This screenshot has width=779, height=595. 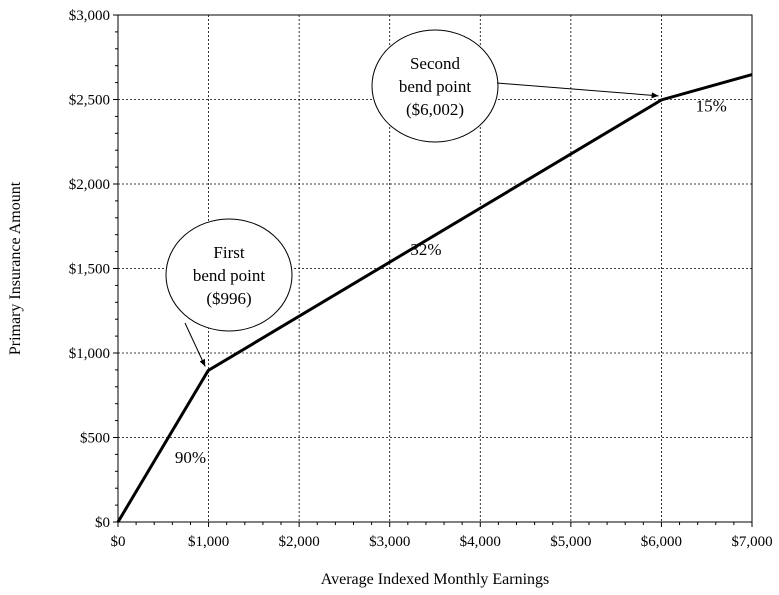 What do you see at coordinates (89, 16) in the screenshot?
I see `y-tick-label: $3,000` at bounding box center [89, 16].